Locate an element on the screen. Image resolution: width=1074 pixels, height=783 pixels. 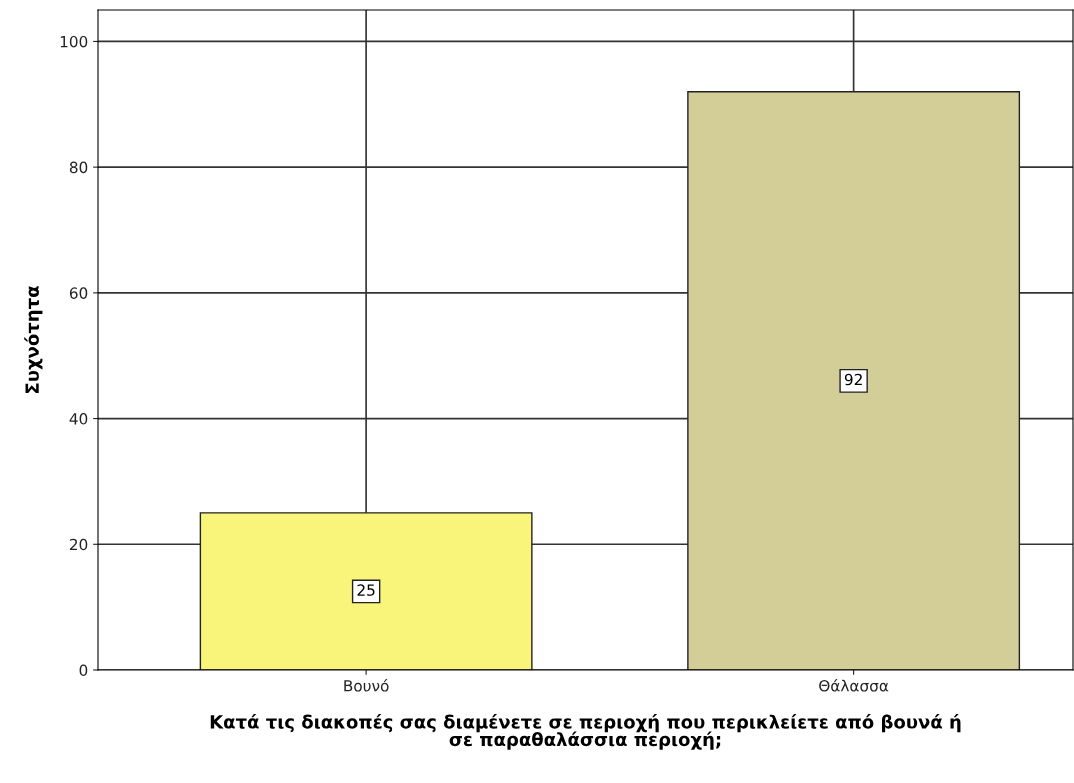
data-label: 92 is located at coordinates (853, 379).